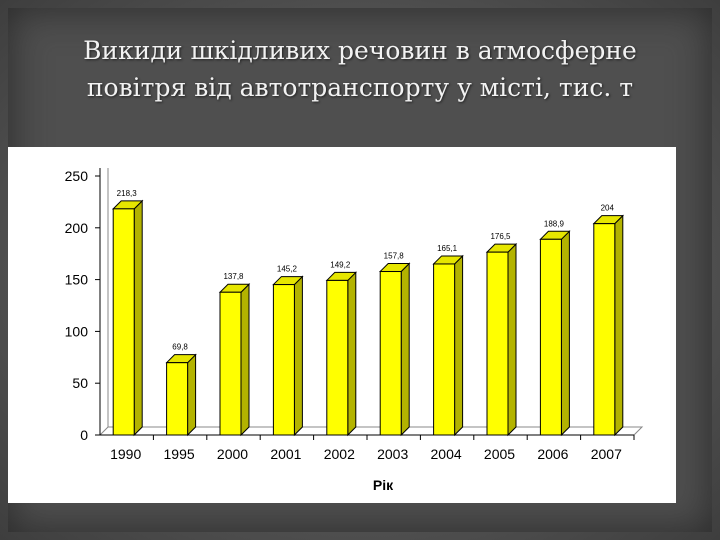 The height and width of the screenshot is (540, 720). What do you see at coordinates (446, 454) in the screenshot?
I see `x-tick-label: 2004` at bounding box center [446, 454].